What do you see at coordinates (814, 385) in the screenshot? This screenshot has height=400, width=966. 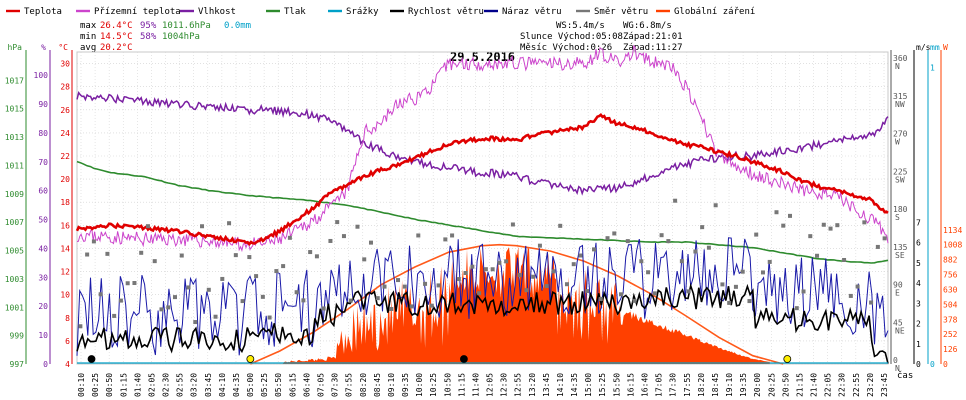 I see `x-tick-label: 21:40` at bounding box center [814, 385].